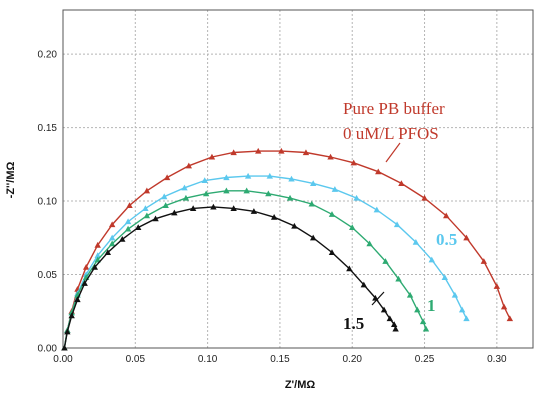 The width and height of the screenshot is (550, 403). Describe the element at coordinates (300, 385) in the screenshot. I see `x-axis-label: Z'/MΩ` at that location.